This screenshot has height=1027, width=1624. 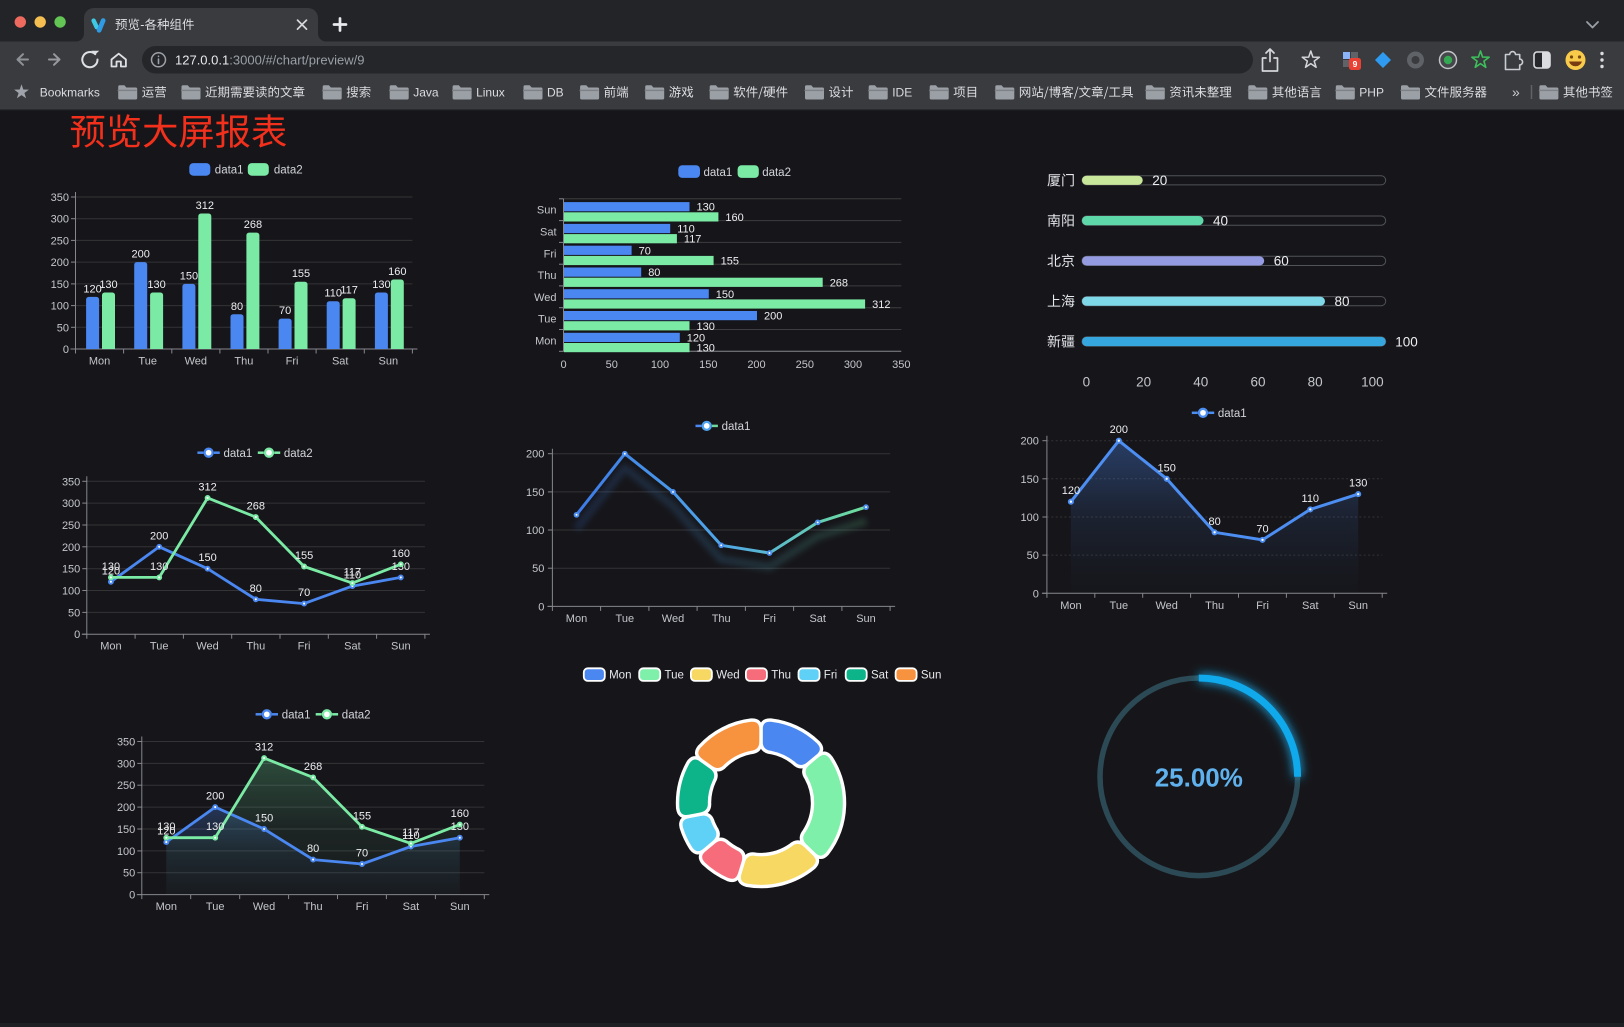 What do you see at coordinates (70, 92) in the screenshot?
I see `svg-text: Bookmarks` at bounding box center [70, 92].